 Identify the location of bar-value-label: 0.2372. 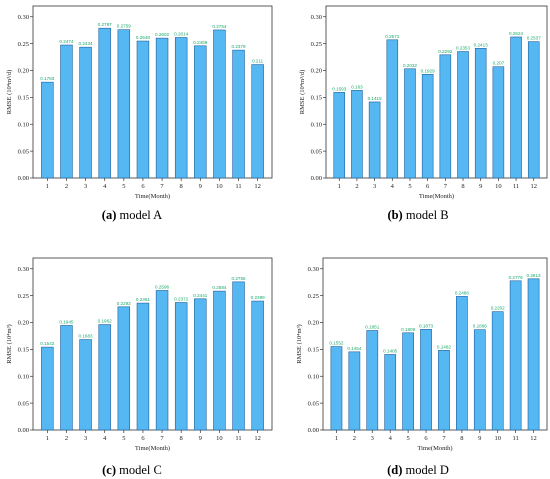
(181, 299).